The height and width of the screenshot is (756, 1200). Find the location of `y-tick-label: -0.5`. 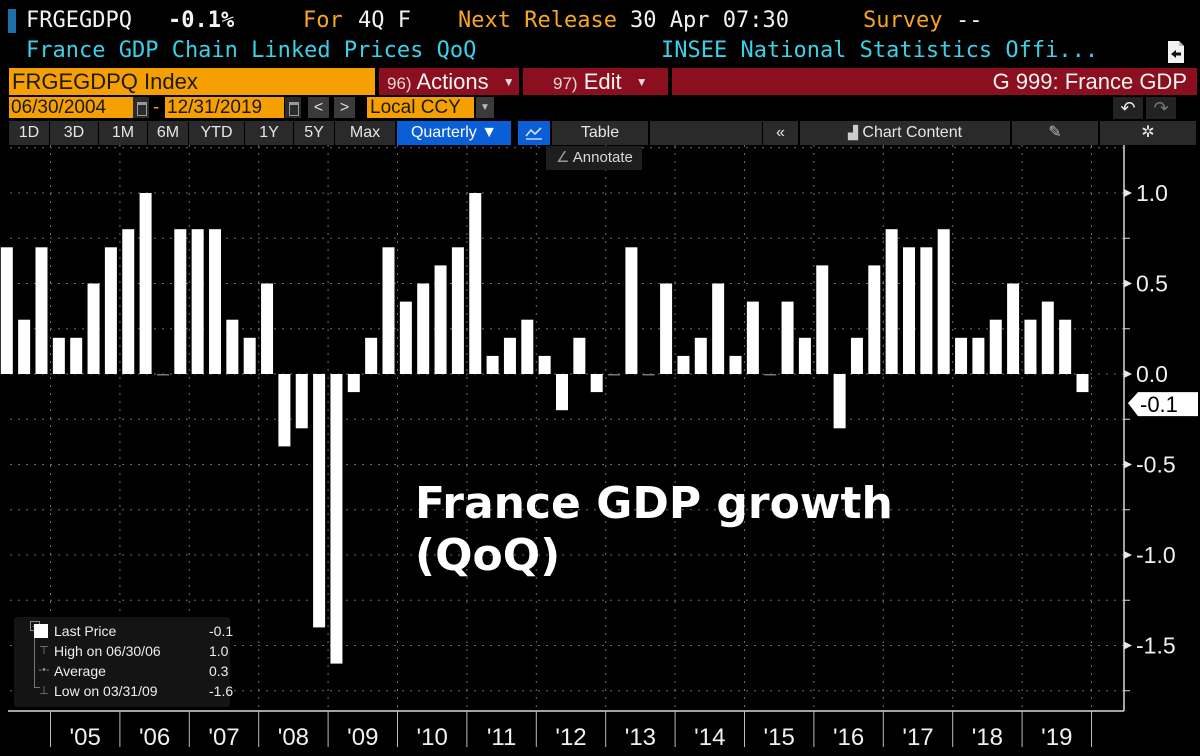

y-tick-label: -0.5 is located at coordinates (1156, 465).